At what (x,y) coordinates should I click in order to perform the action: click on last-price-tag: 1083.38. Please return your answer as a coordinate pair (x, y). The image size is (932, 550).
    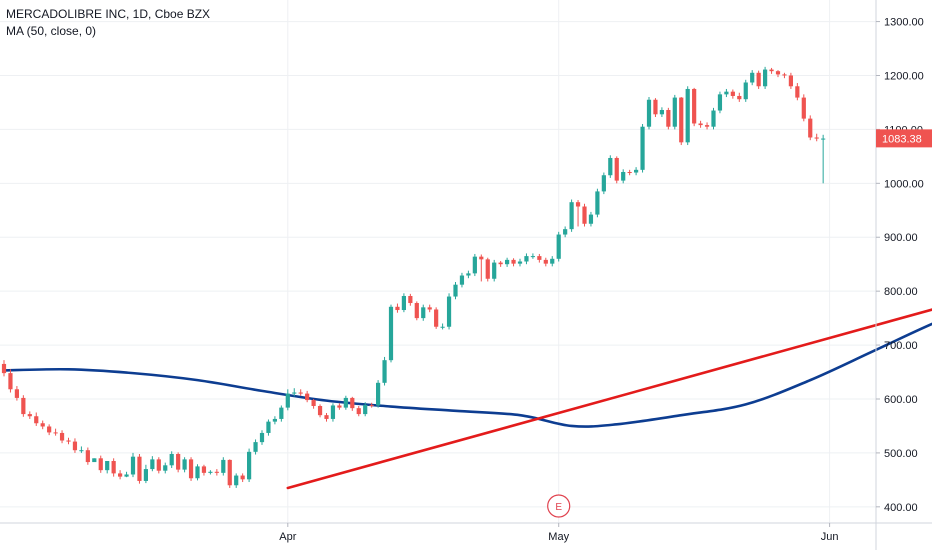
    Looking at the image, I should click on (904, 138).